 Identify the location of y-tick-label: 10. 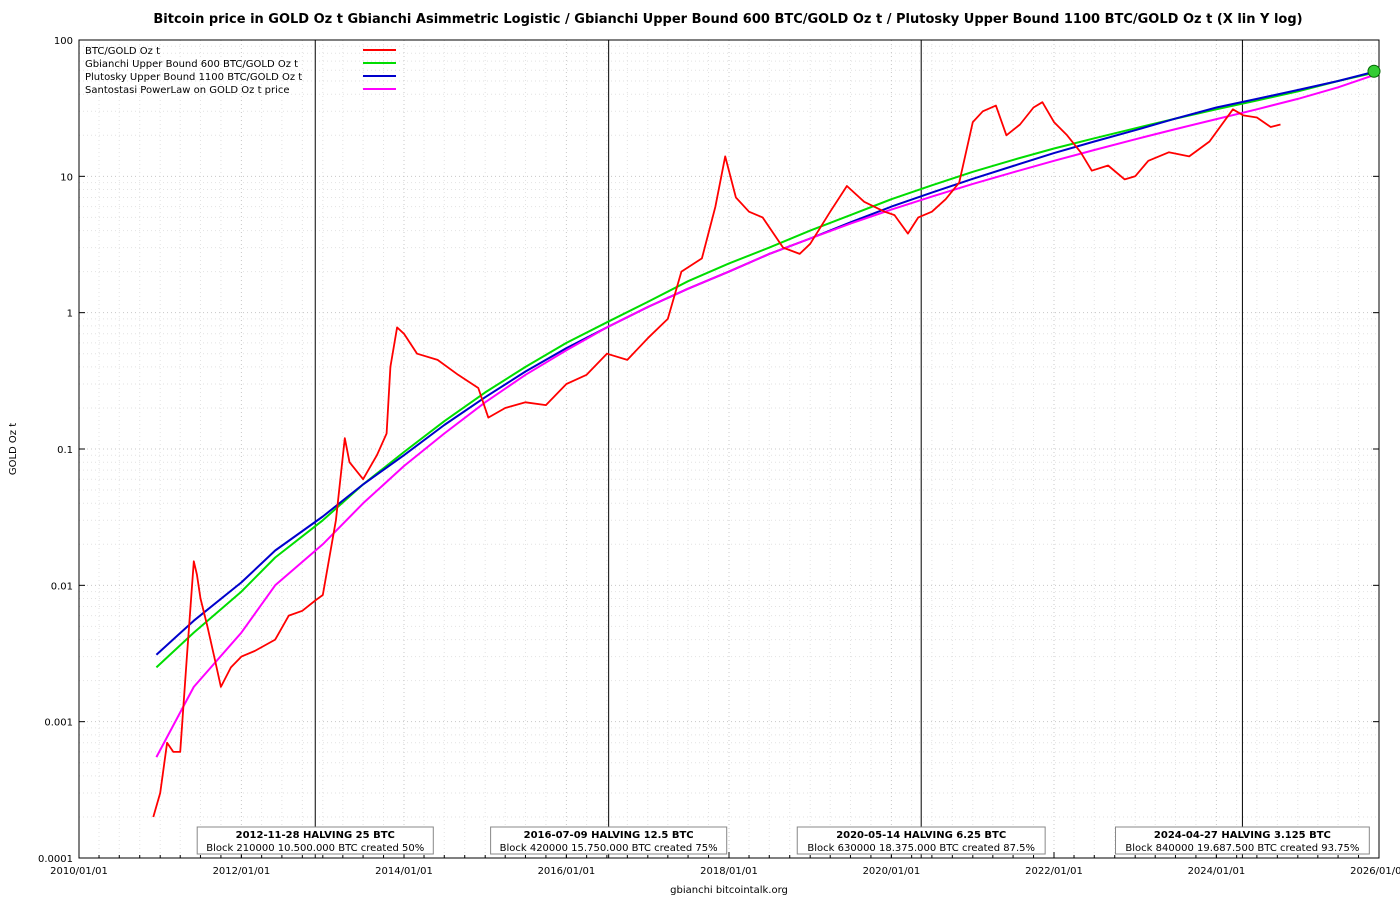
(66, 177).